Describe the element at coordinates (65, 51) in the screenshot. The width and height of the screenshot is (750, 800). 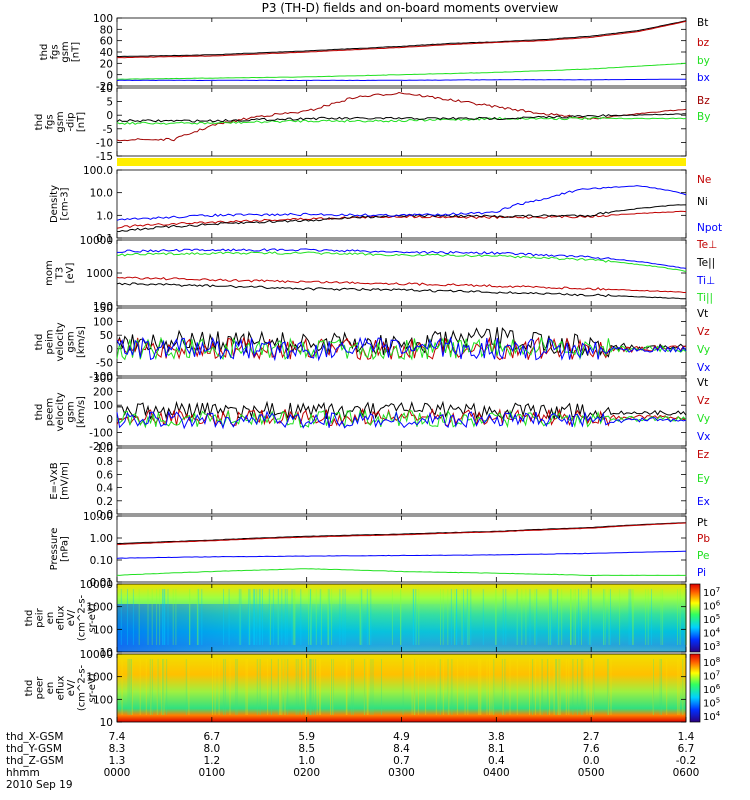
I see `y-axis-label: gsm` at that location.